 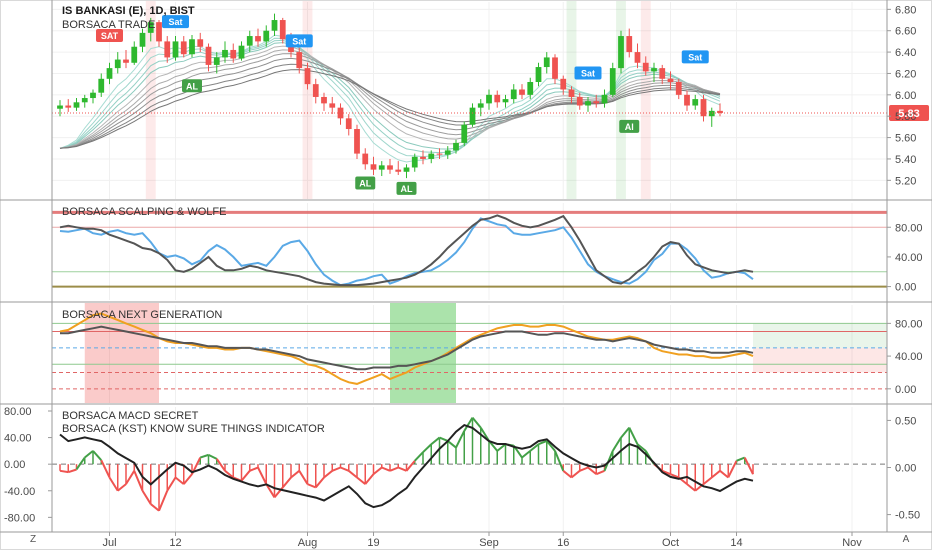 What do you see at coordinates (14, 465) in the screenshot?
I see `macd-left-tick-label: 0.00` at bounding box center [14, 465].